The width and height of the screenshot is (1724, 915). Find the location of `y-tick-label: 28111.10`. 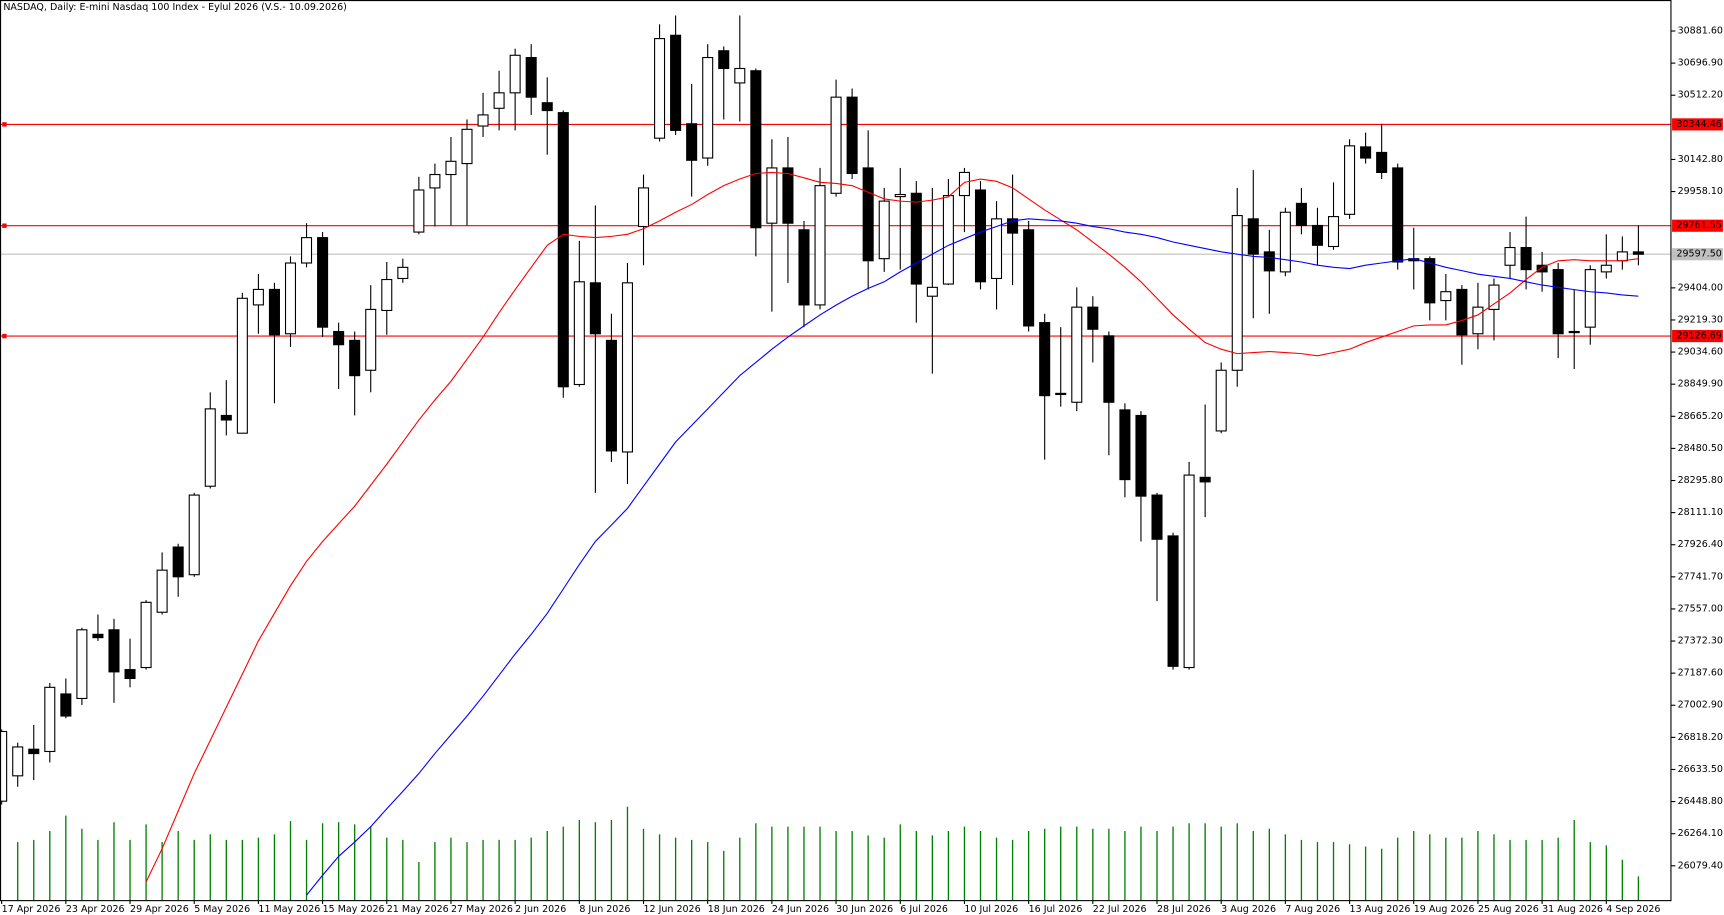

y-tick-label: 28111.10 is located at coordinates (1700, 512).